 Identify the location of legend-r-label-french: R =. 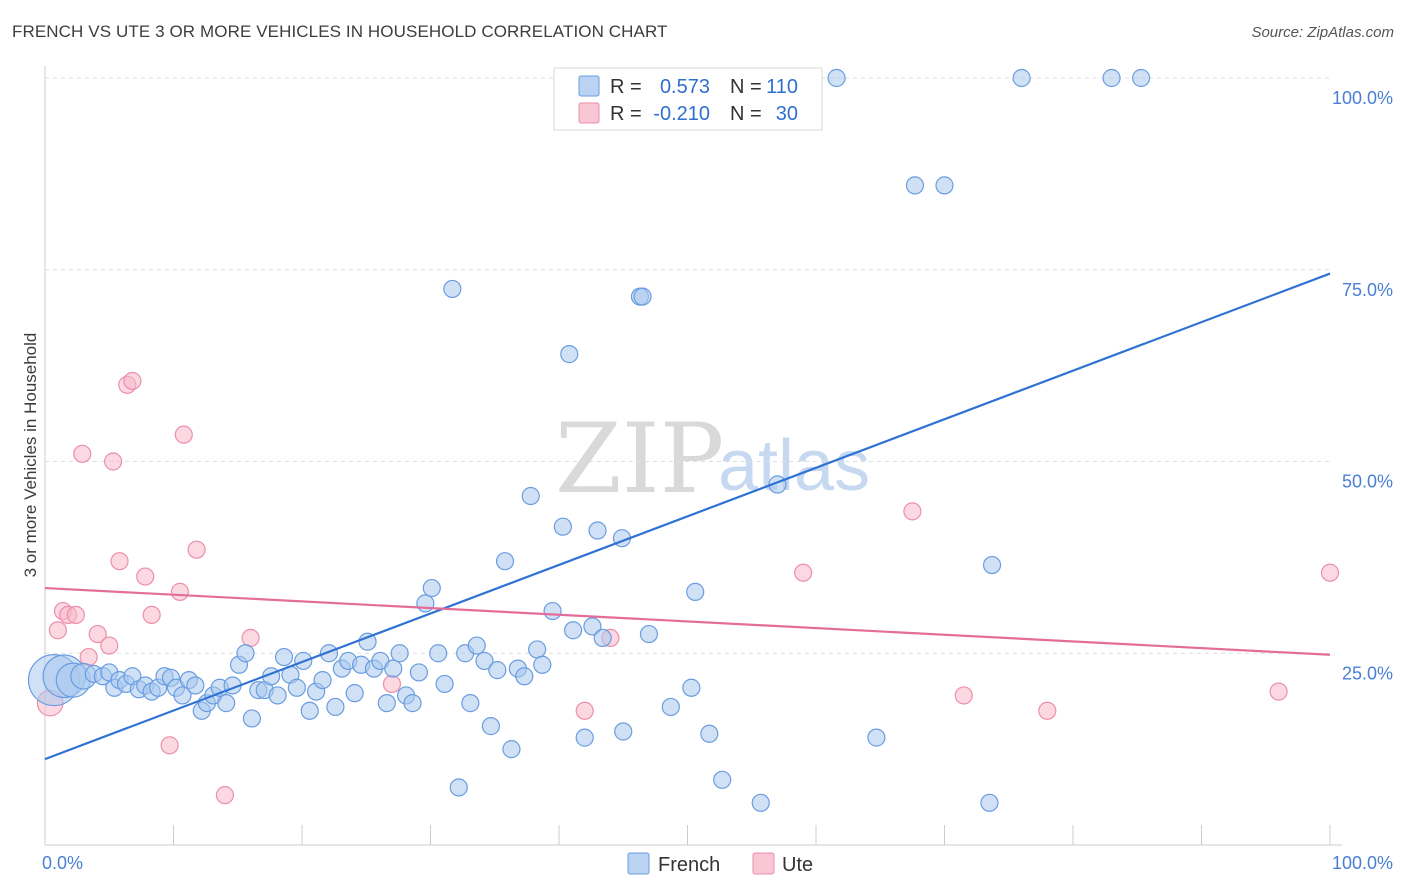
(626, 87).